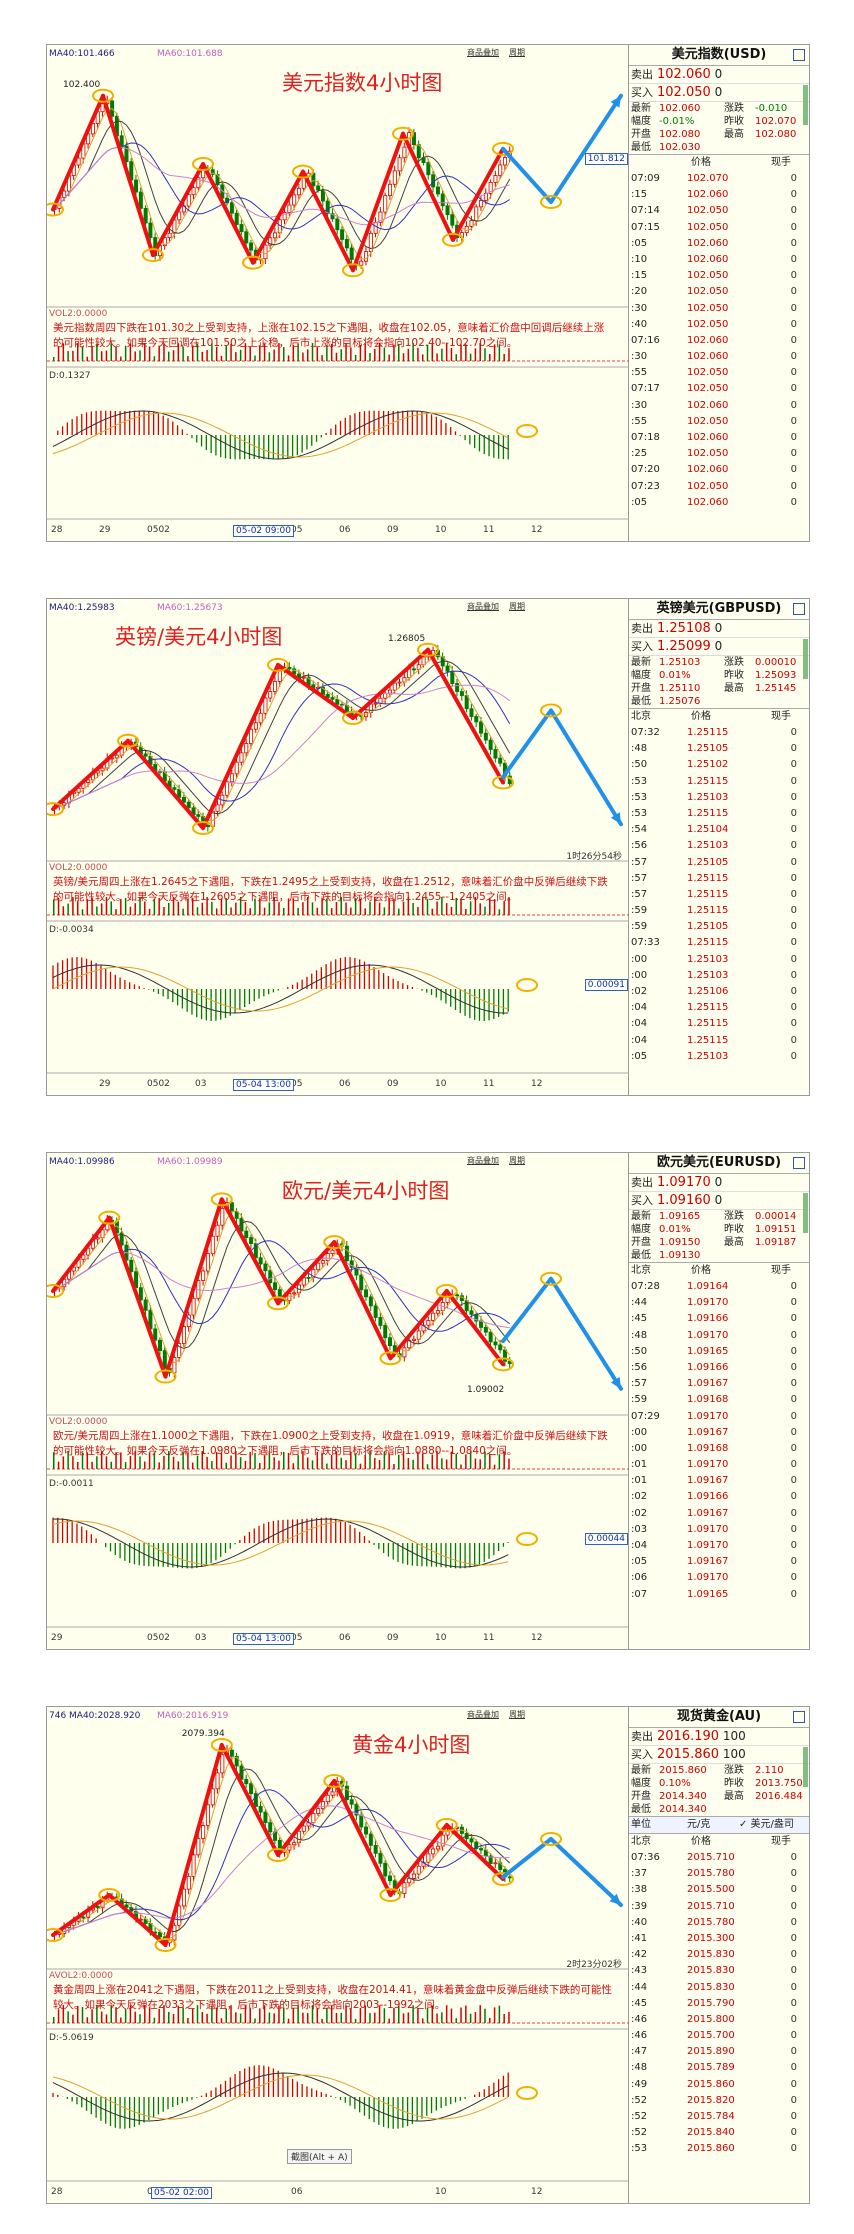  Describe the element at coordinates (641, 1824) in the screenshot. I see `unit-option: 单位` at that location.